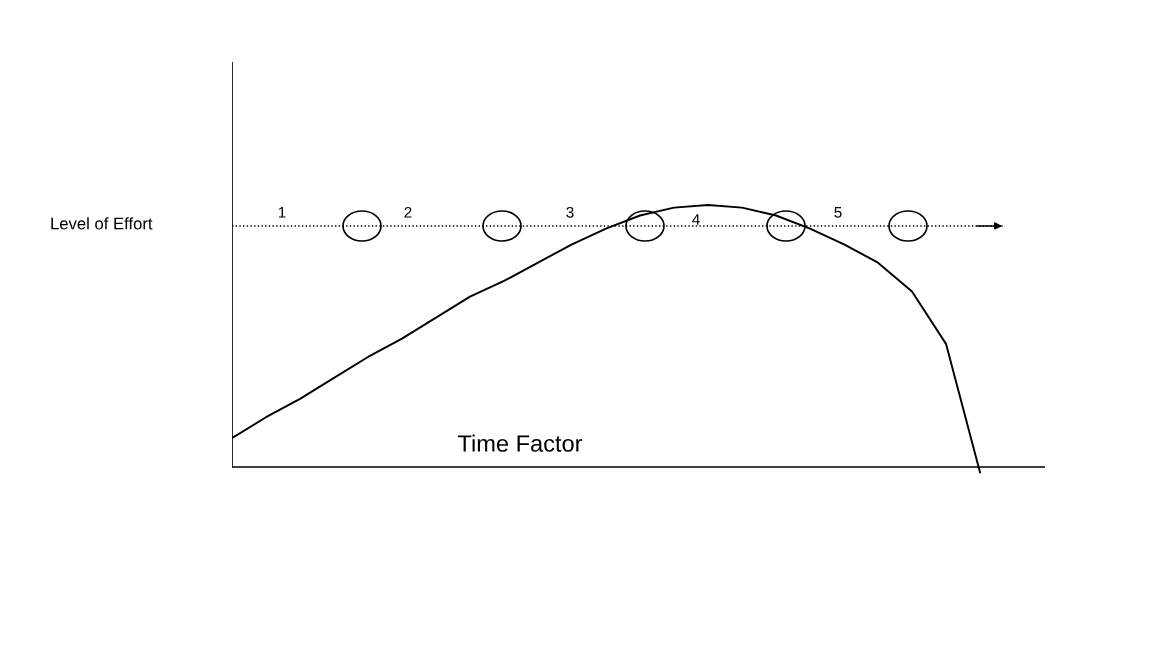 This screenshot has width=1153, height=647. What do you see at coordinates (570, 212) in the screenshot?
I see `annotation: 3` at bounding box center [570, 212].